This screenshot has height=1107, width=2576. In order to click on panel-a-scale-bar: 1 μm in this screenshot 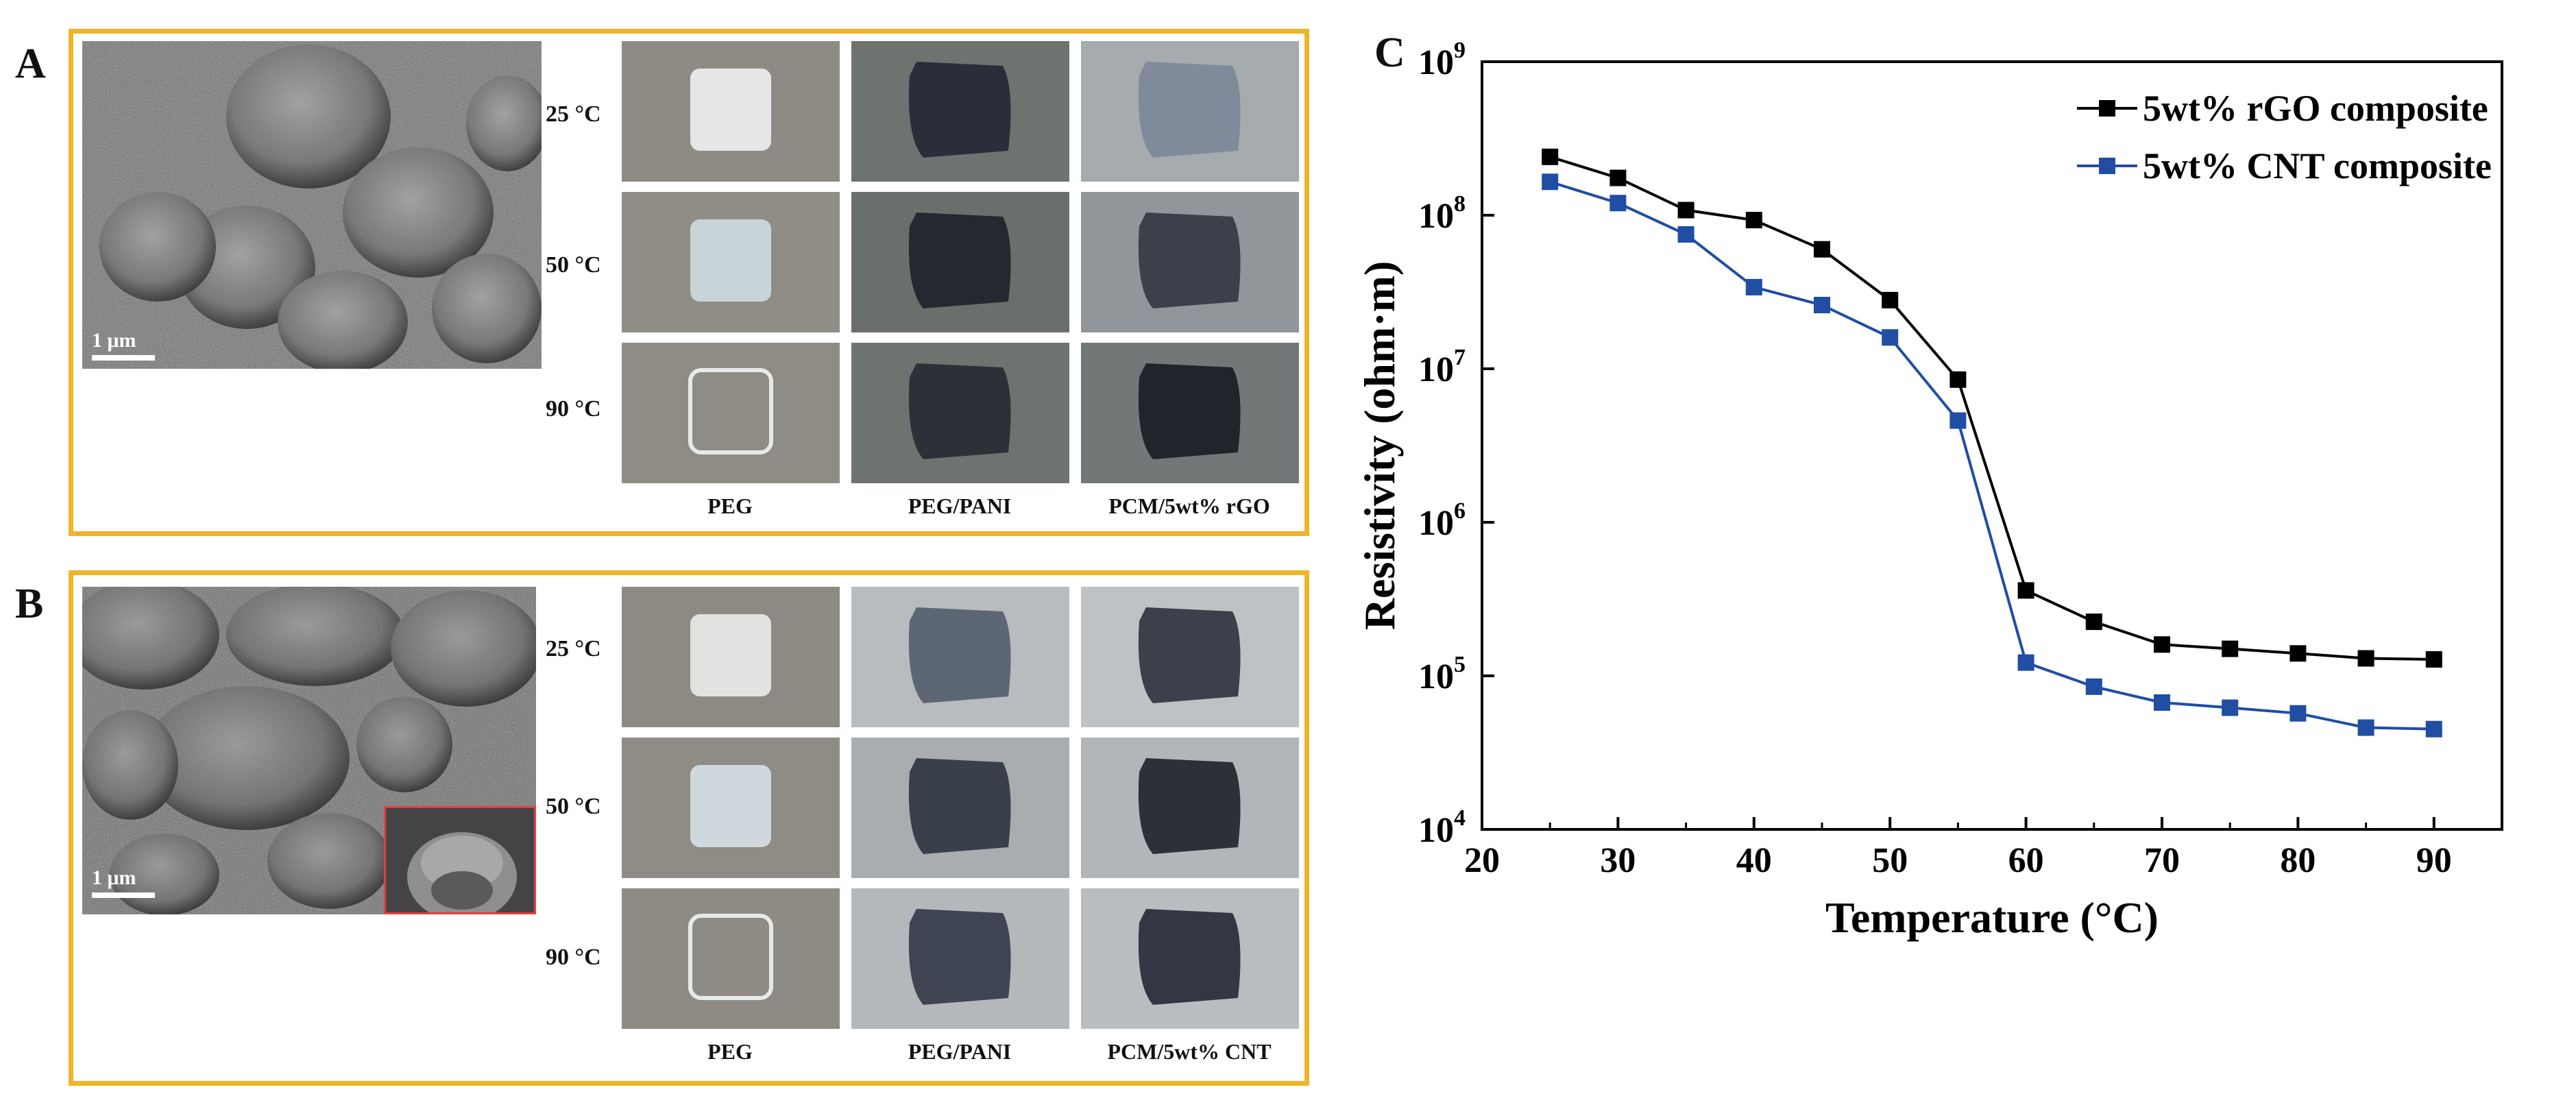, I will do `click(123, 345)`.